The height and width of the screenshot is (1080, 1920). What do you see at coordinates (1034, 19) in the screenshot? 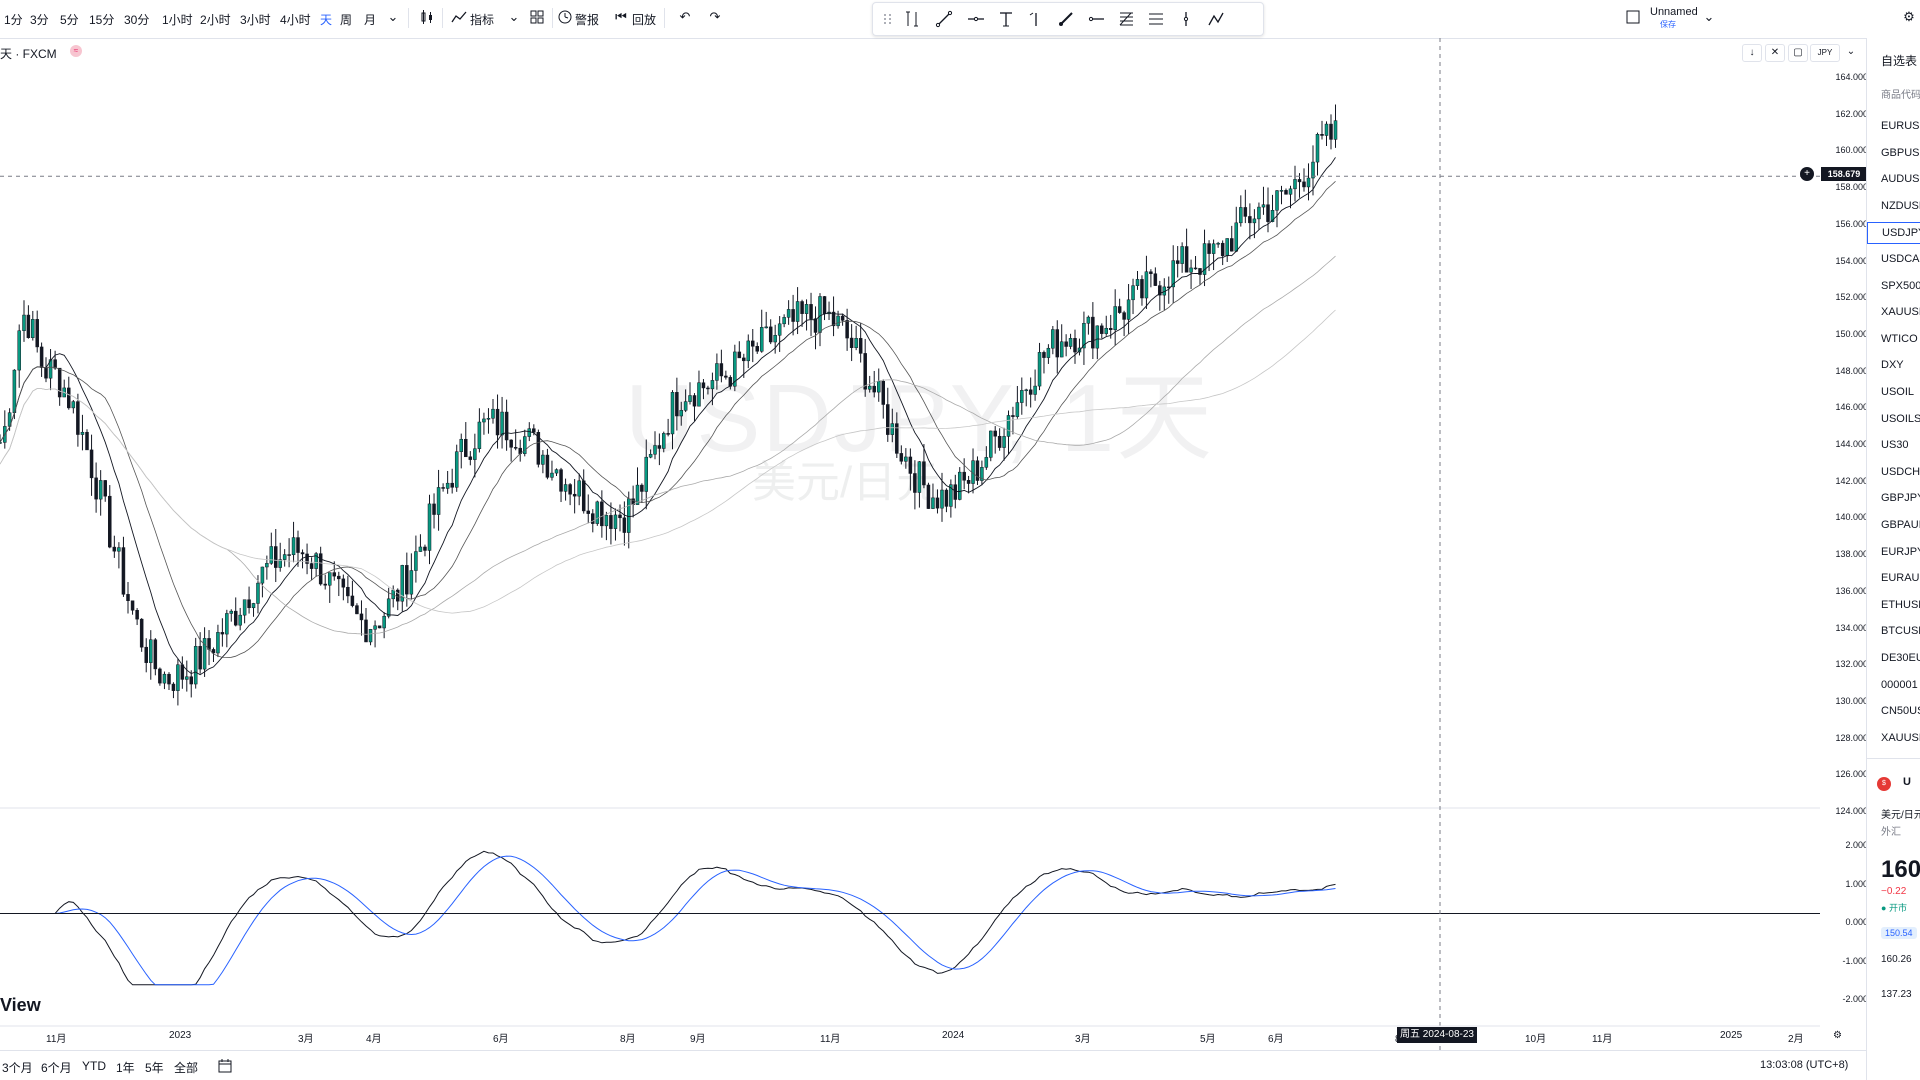
I see `vertical-ray-icon` at bounding box center [1034, 19].